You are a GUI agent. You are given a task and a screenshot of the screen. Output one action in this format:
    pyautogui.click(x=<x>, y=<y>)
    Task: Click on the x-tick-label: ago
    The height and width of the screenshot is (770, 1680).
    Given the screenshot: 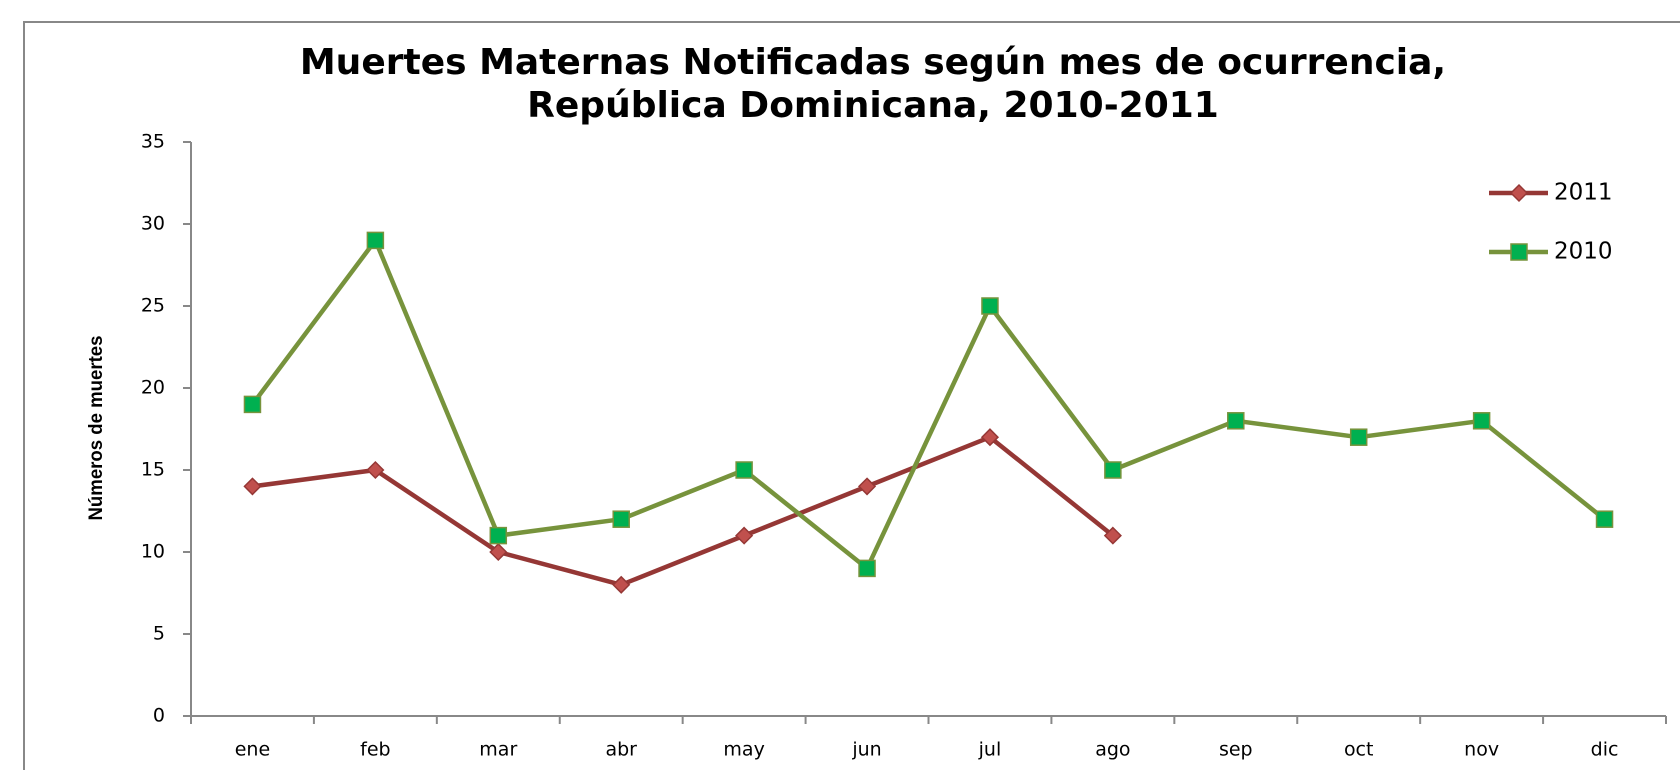 What is the action you would take?
    pyautogui.click(x=1112, y=750)
    